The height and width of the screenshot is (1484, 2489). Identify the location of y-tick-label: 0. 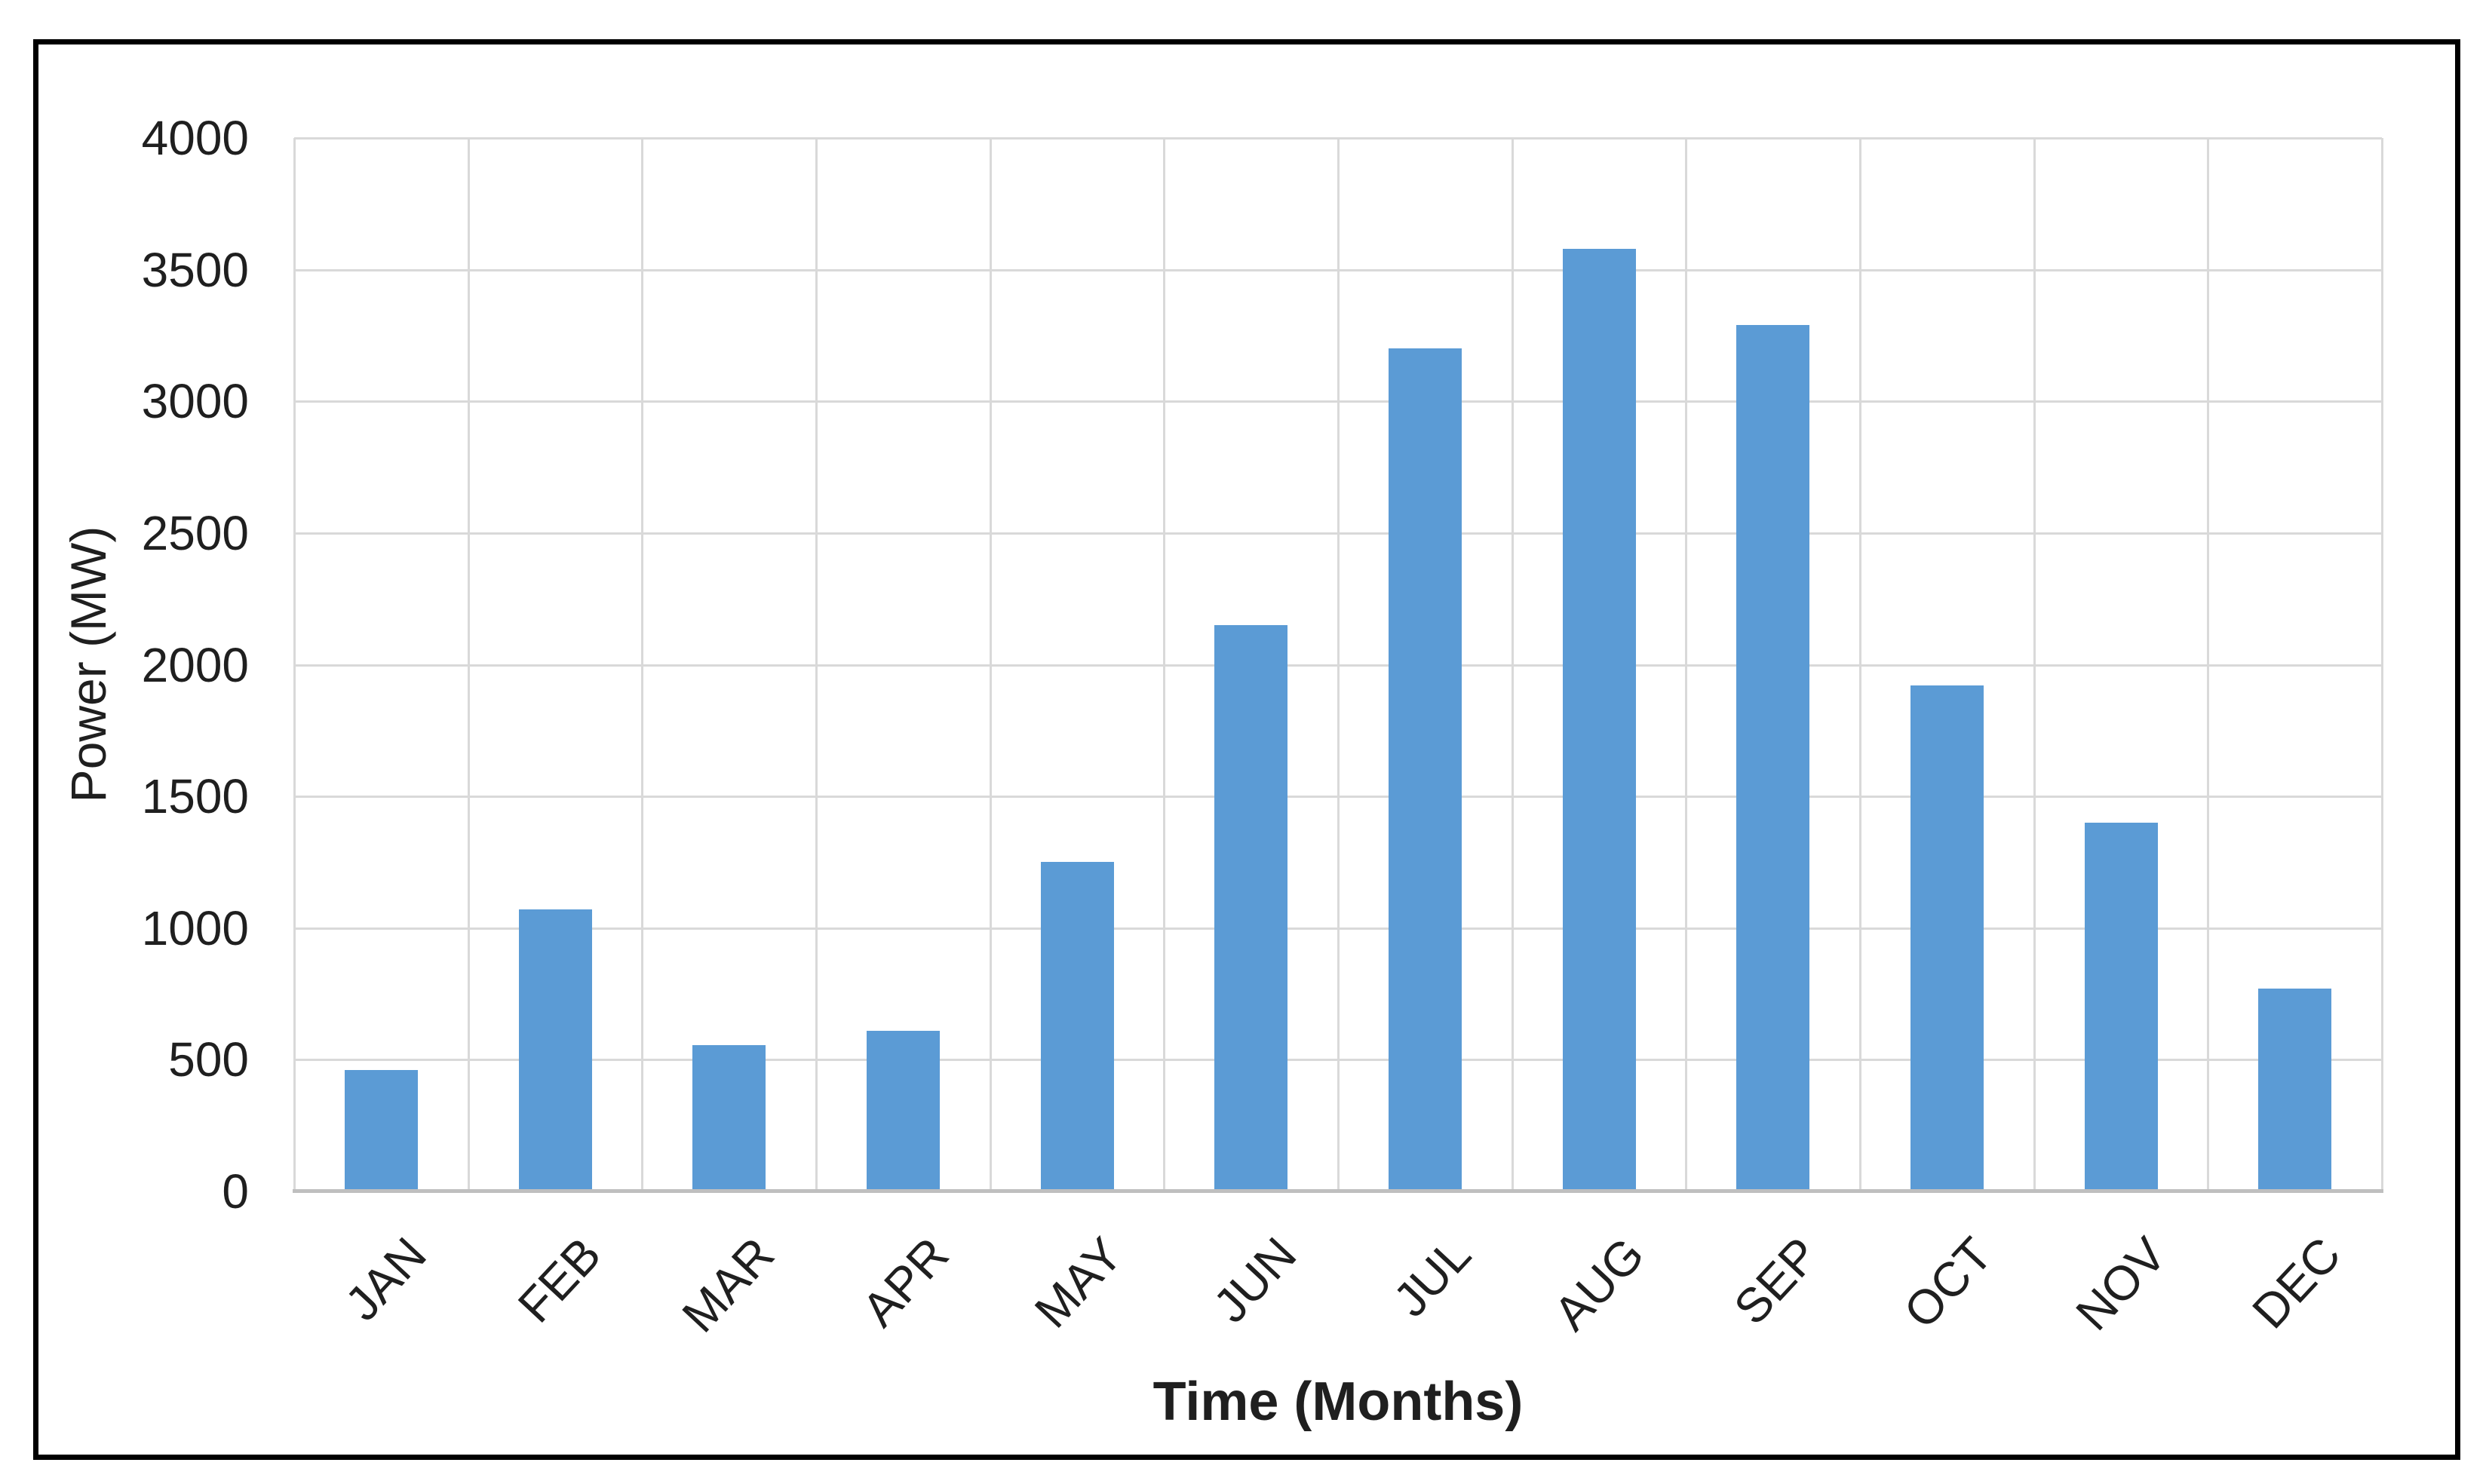
(236, 1191).